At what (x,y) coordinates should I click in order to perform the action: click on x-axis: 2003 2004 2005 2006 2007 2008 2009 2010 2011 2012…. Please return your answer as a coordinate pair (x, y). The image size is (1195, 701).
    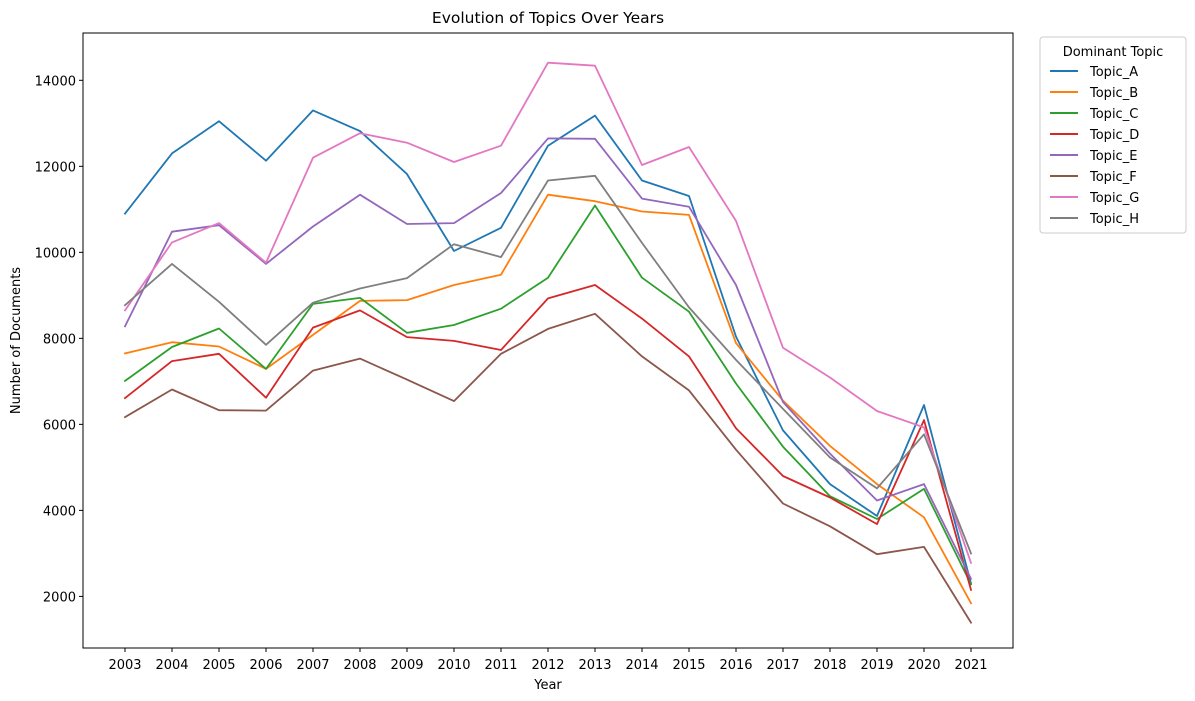
    Looking at the image, I should click on (548, 660).